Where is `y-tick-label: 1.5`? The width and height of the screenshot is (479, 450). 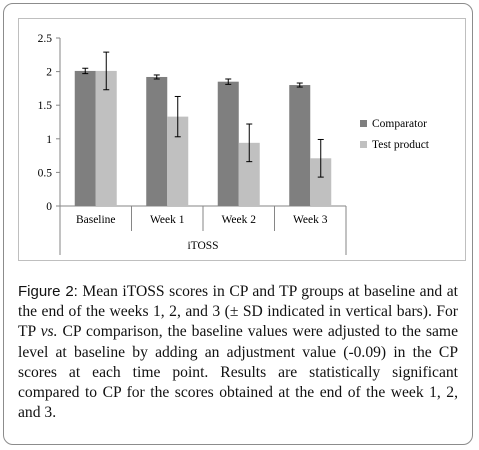 y-tick-label: 1.5 is located at coordinates (45, 106).